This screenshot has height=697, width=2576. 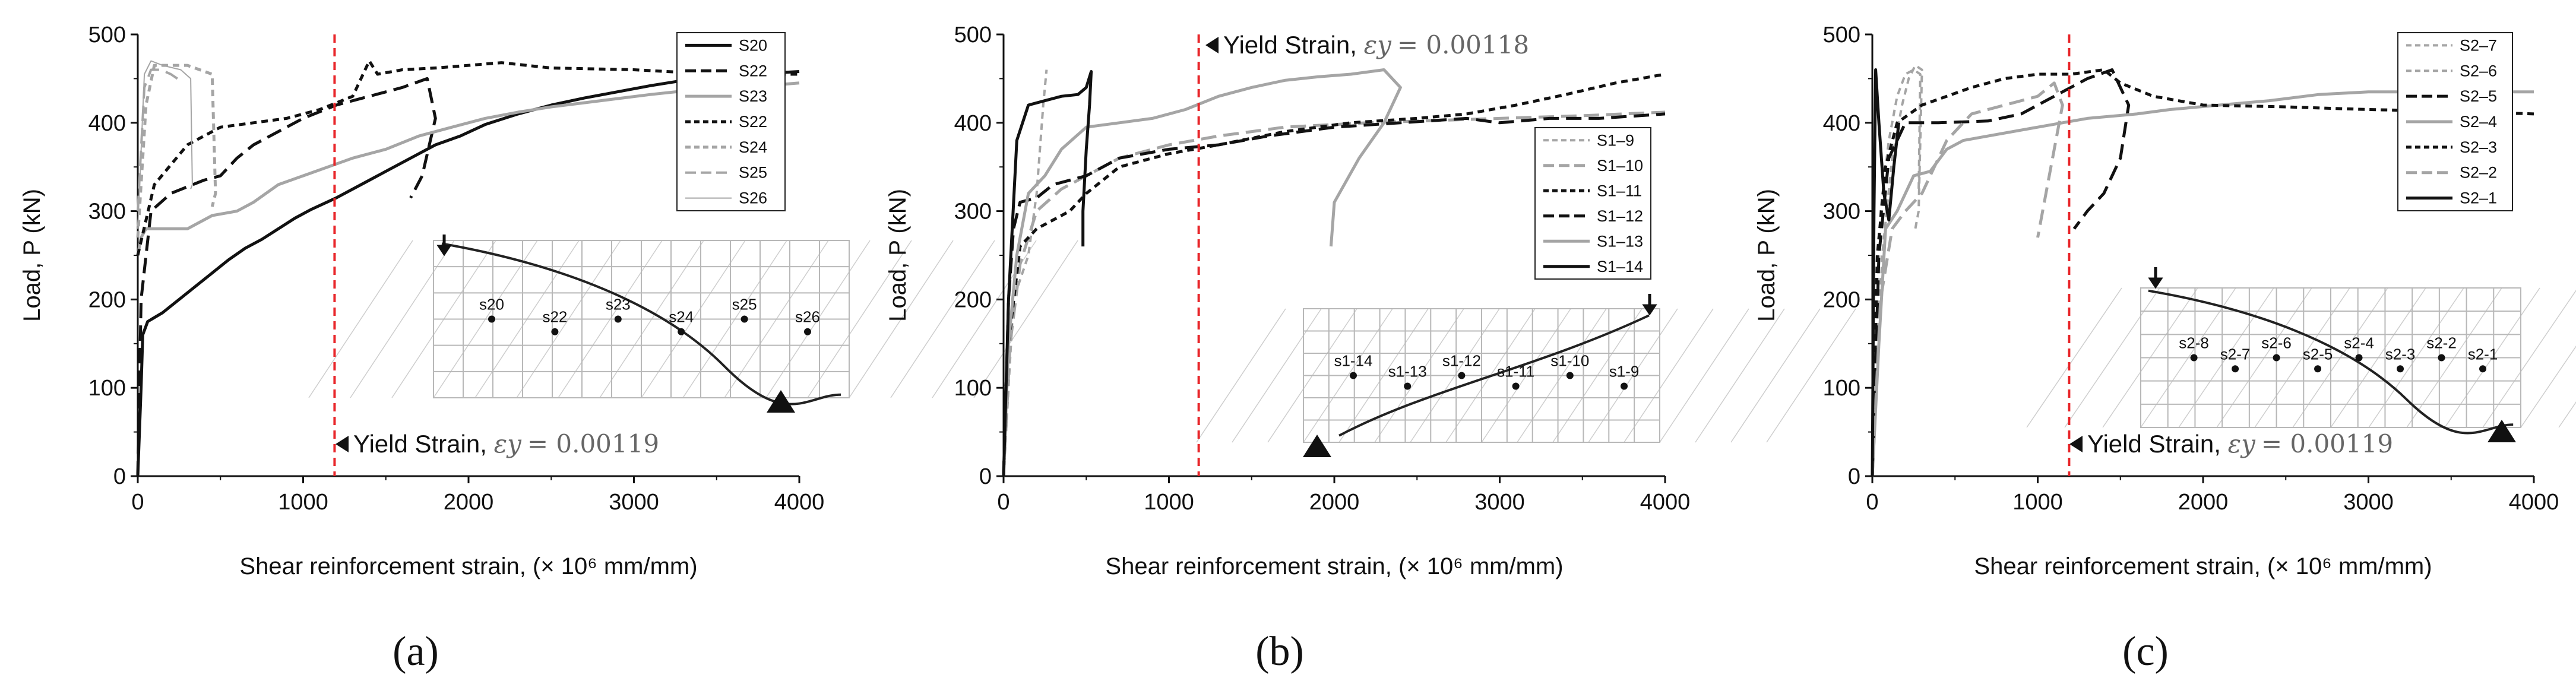 What do you see at coordinates (753, 173) in the screenshot?
I see `legend-label: S25` at bounding box center [753, 173].